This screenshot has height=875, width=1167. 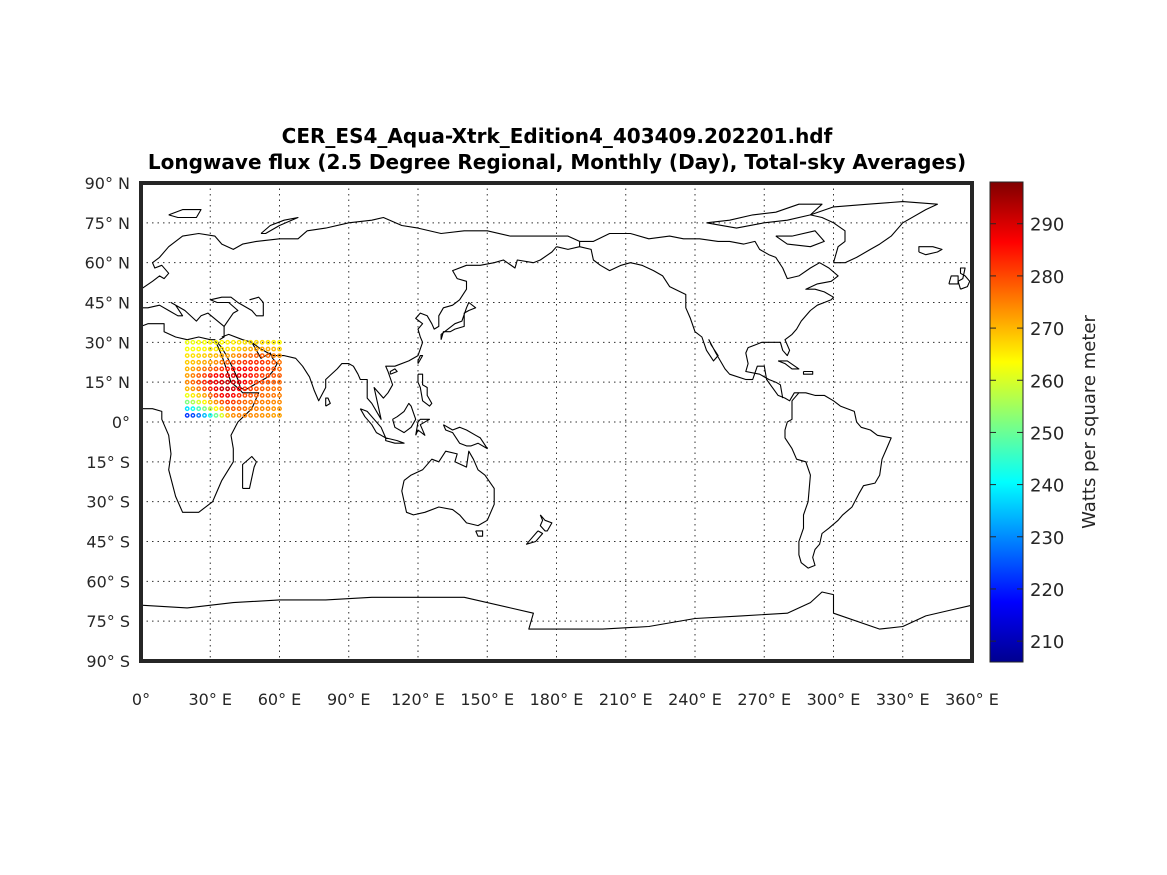 I want to click on colorbar-tick-label: 270, so click(x=1047, y=329).